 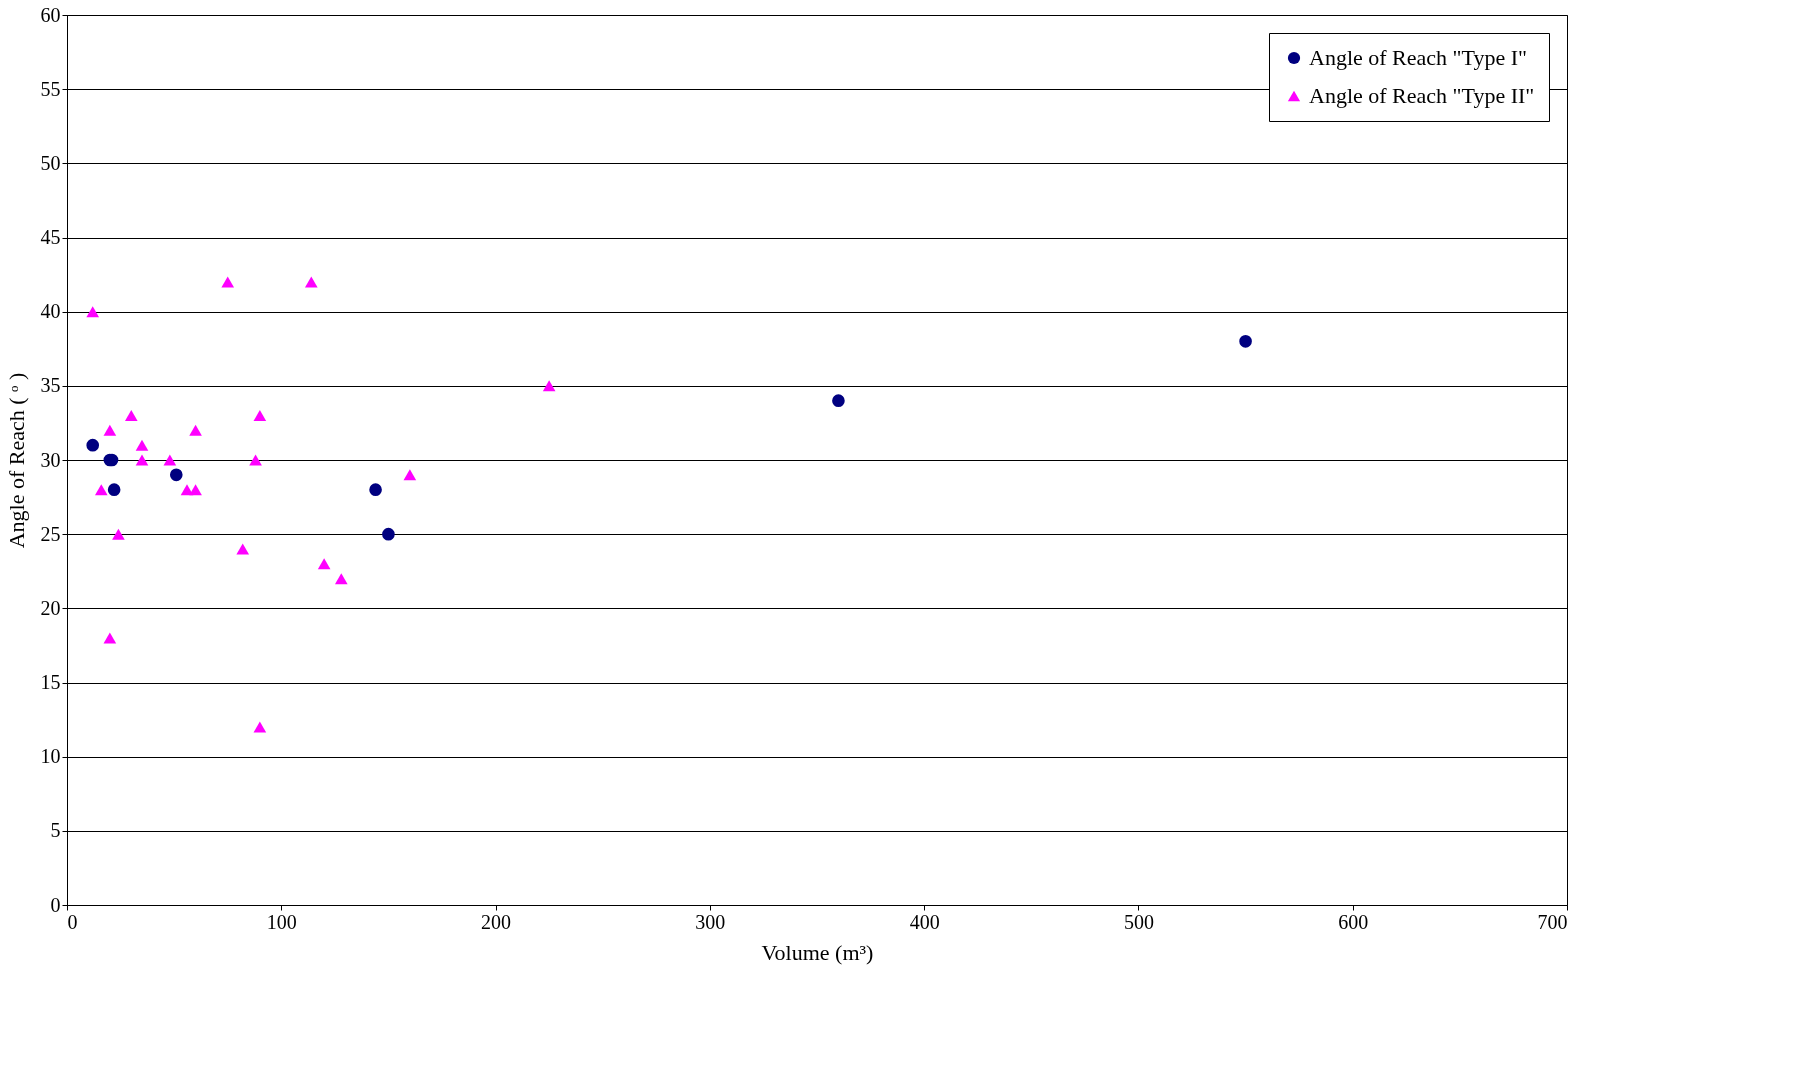 What do you see at coordinates (50, 459) in the screenshot?
I see `y-tick-label: 30` at bounding box center [50, 459].